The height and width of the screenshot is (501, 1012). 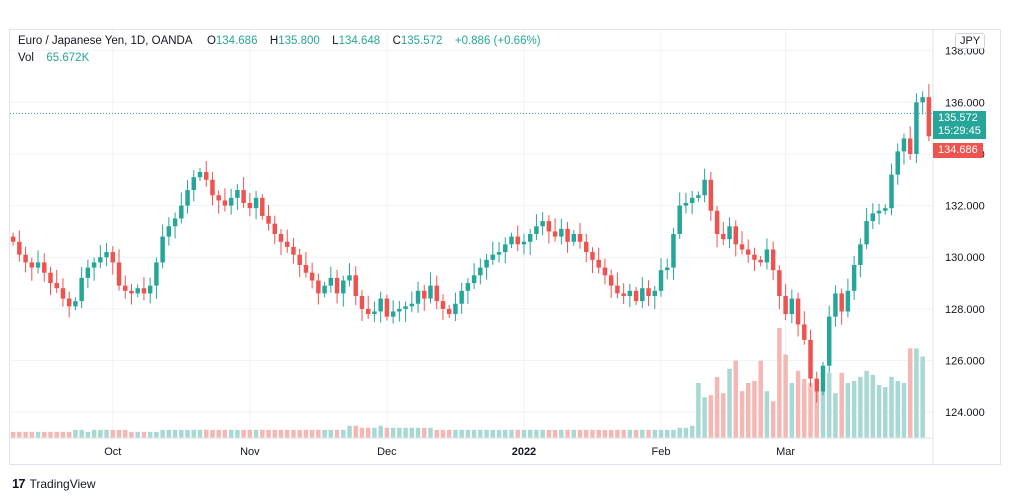 What do you see at coordinates (471, 447) in the screenshot?
I see `time-axis: Oct Nov Dec 2022 Feb Mar` at bounding box center [471, 447].